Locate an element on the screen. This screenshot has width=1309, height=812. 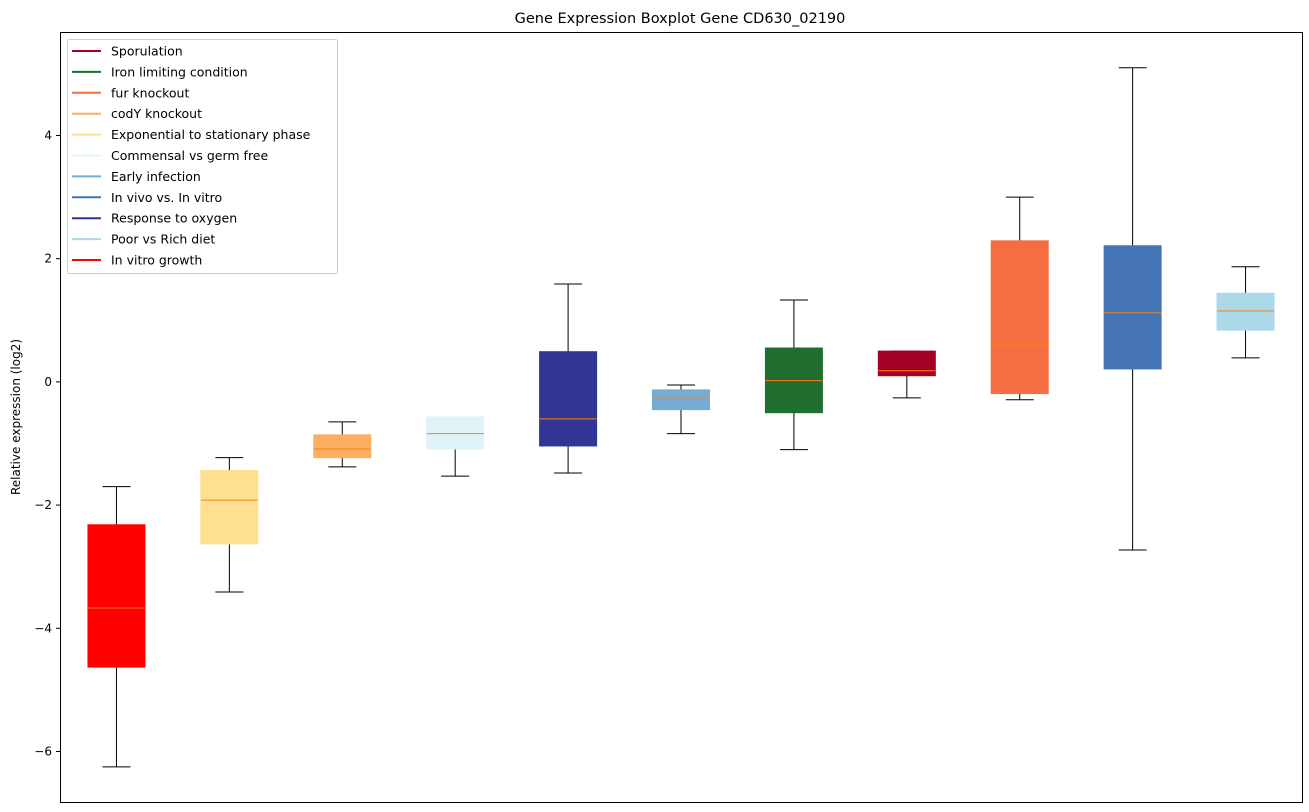
legend-item: Exponential to stationary phase is located at coordinates (191, 134).